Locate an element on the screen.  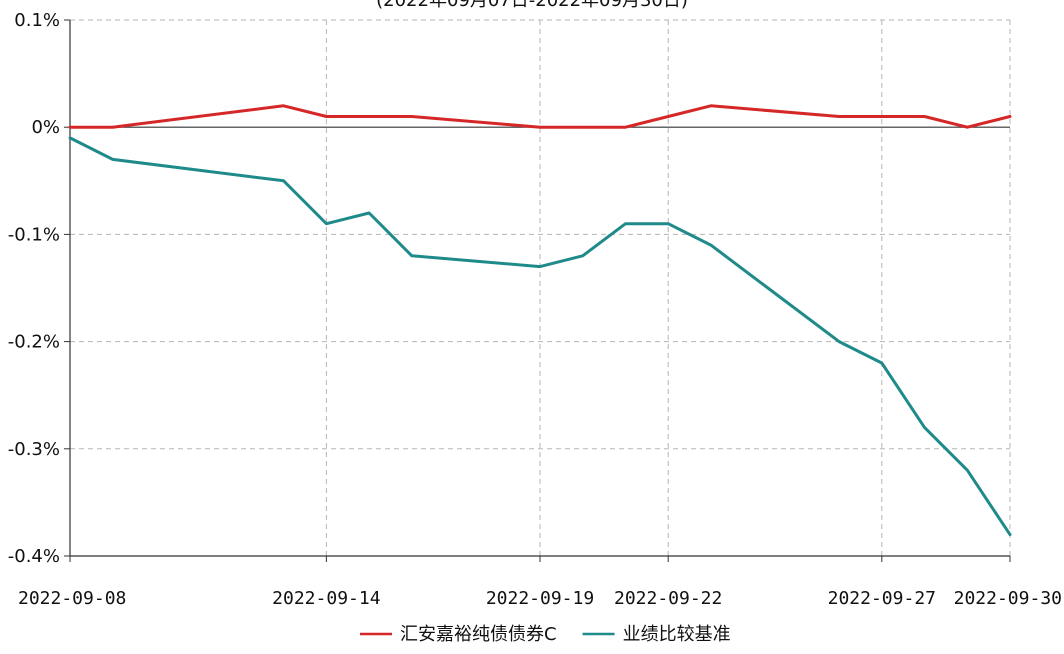
chart-subtitle: (2022年09月07日-2022年09月30日) is located at coordinates (532, 5).